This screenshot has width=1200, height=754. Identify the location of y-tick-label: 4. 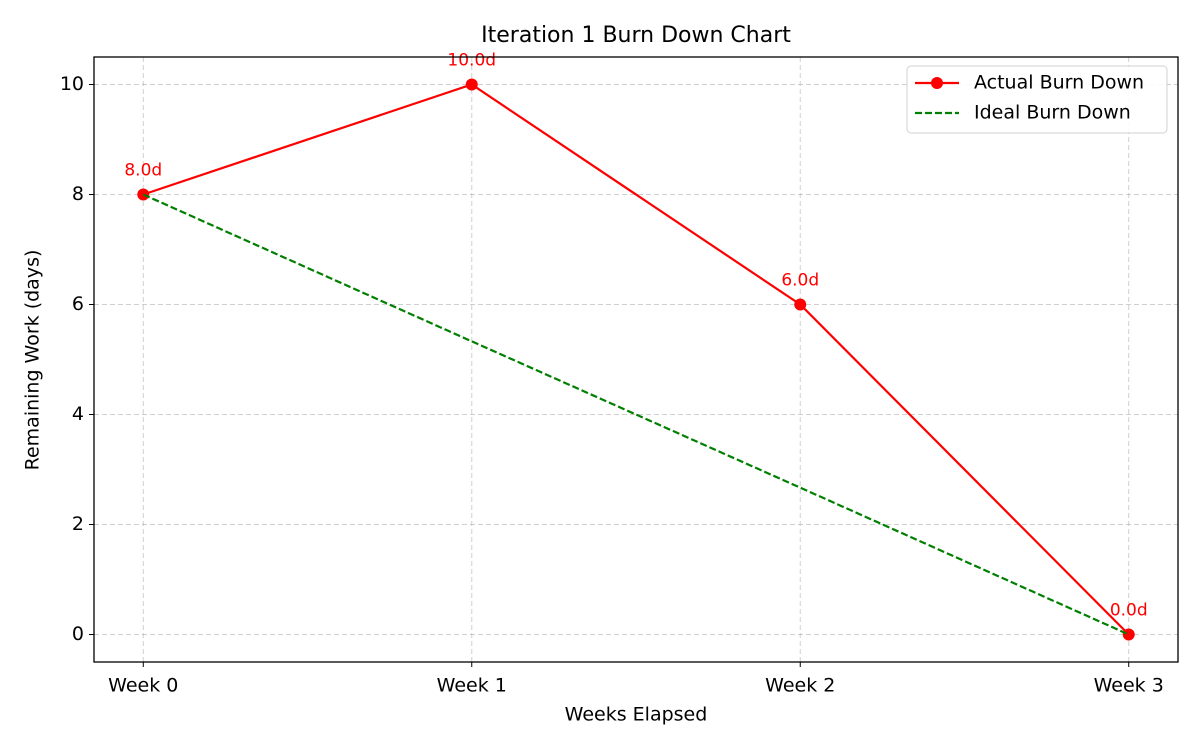
(78, 414).